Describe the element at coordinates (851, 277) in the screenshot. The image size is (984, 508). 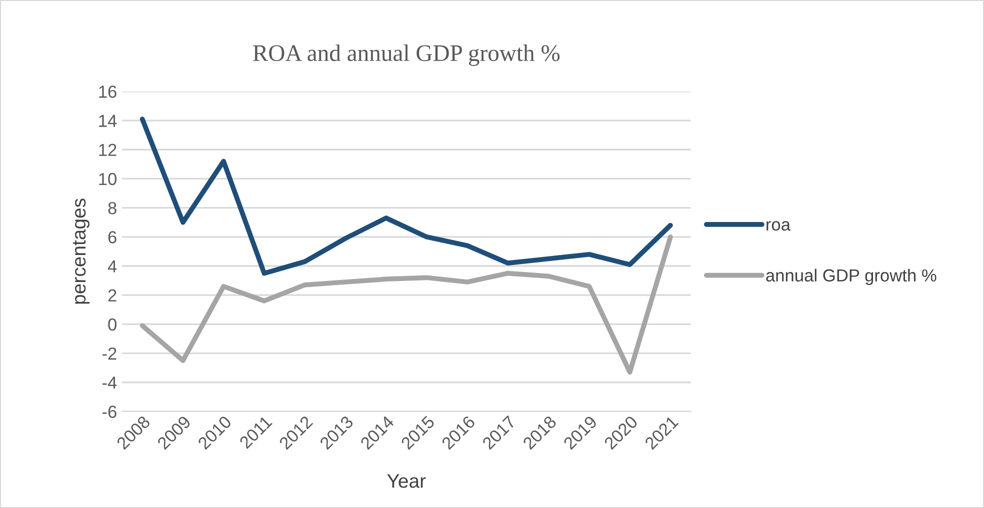
I see `legend-label: annual GDP growth %` at that location.